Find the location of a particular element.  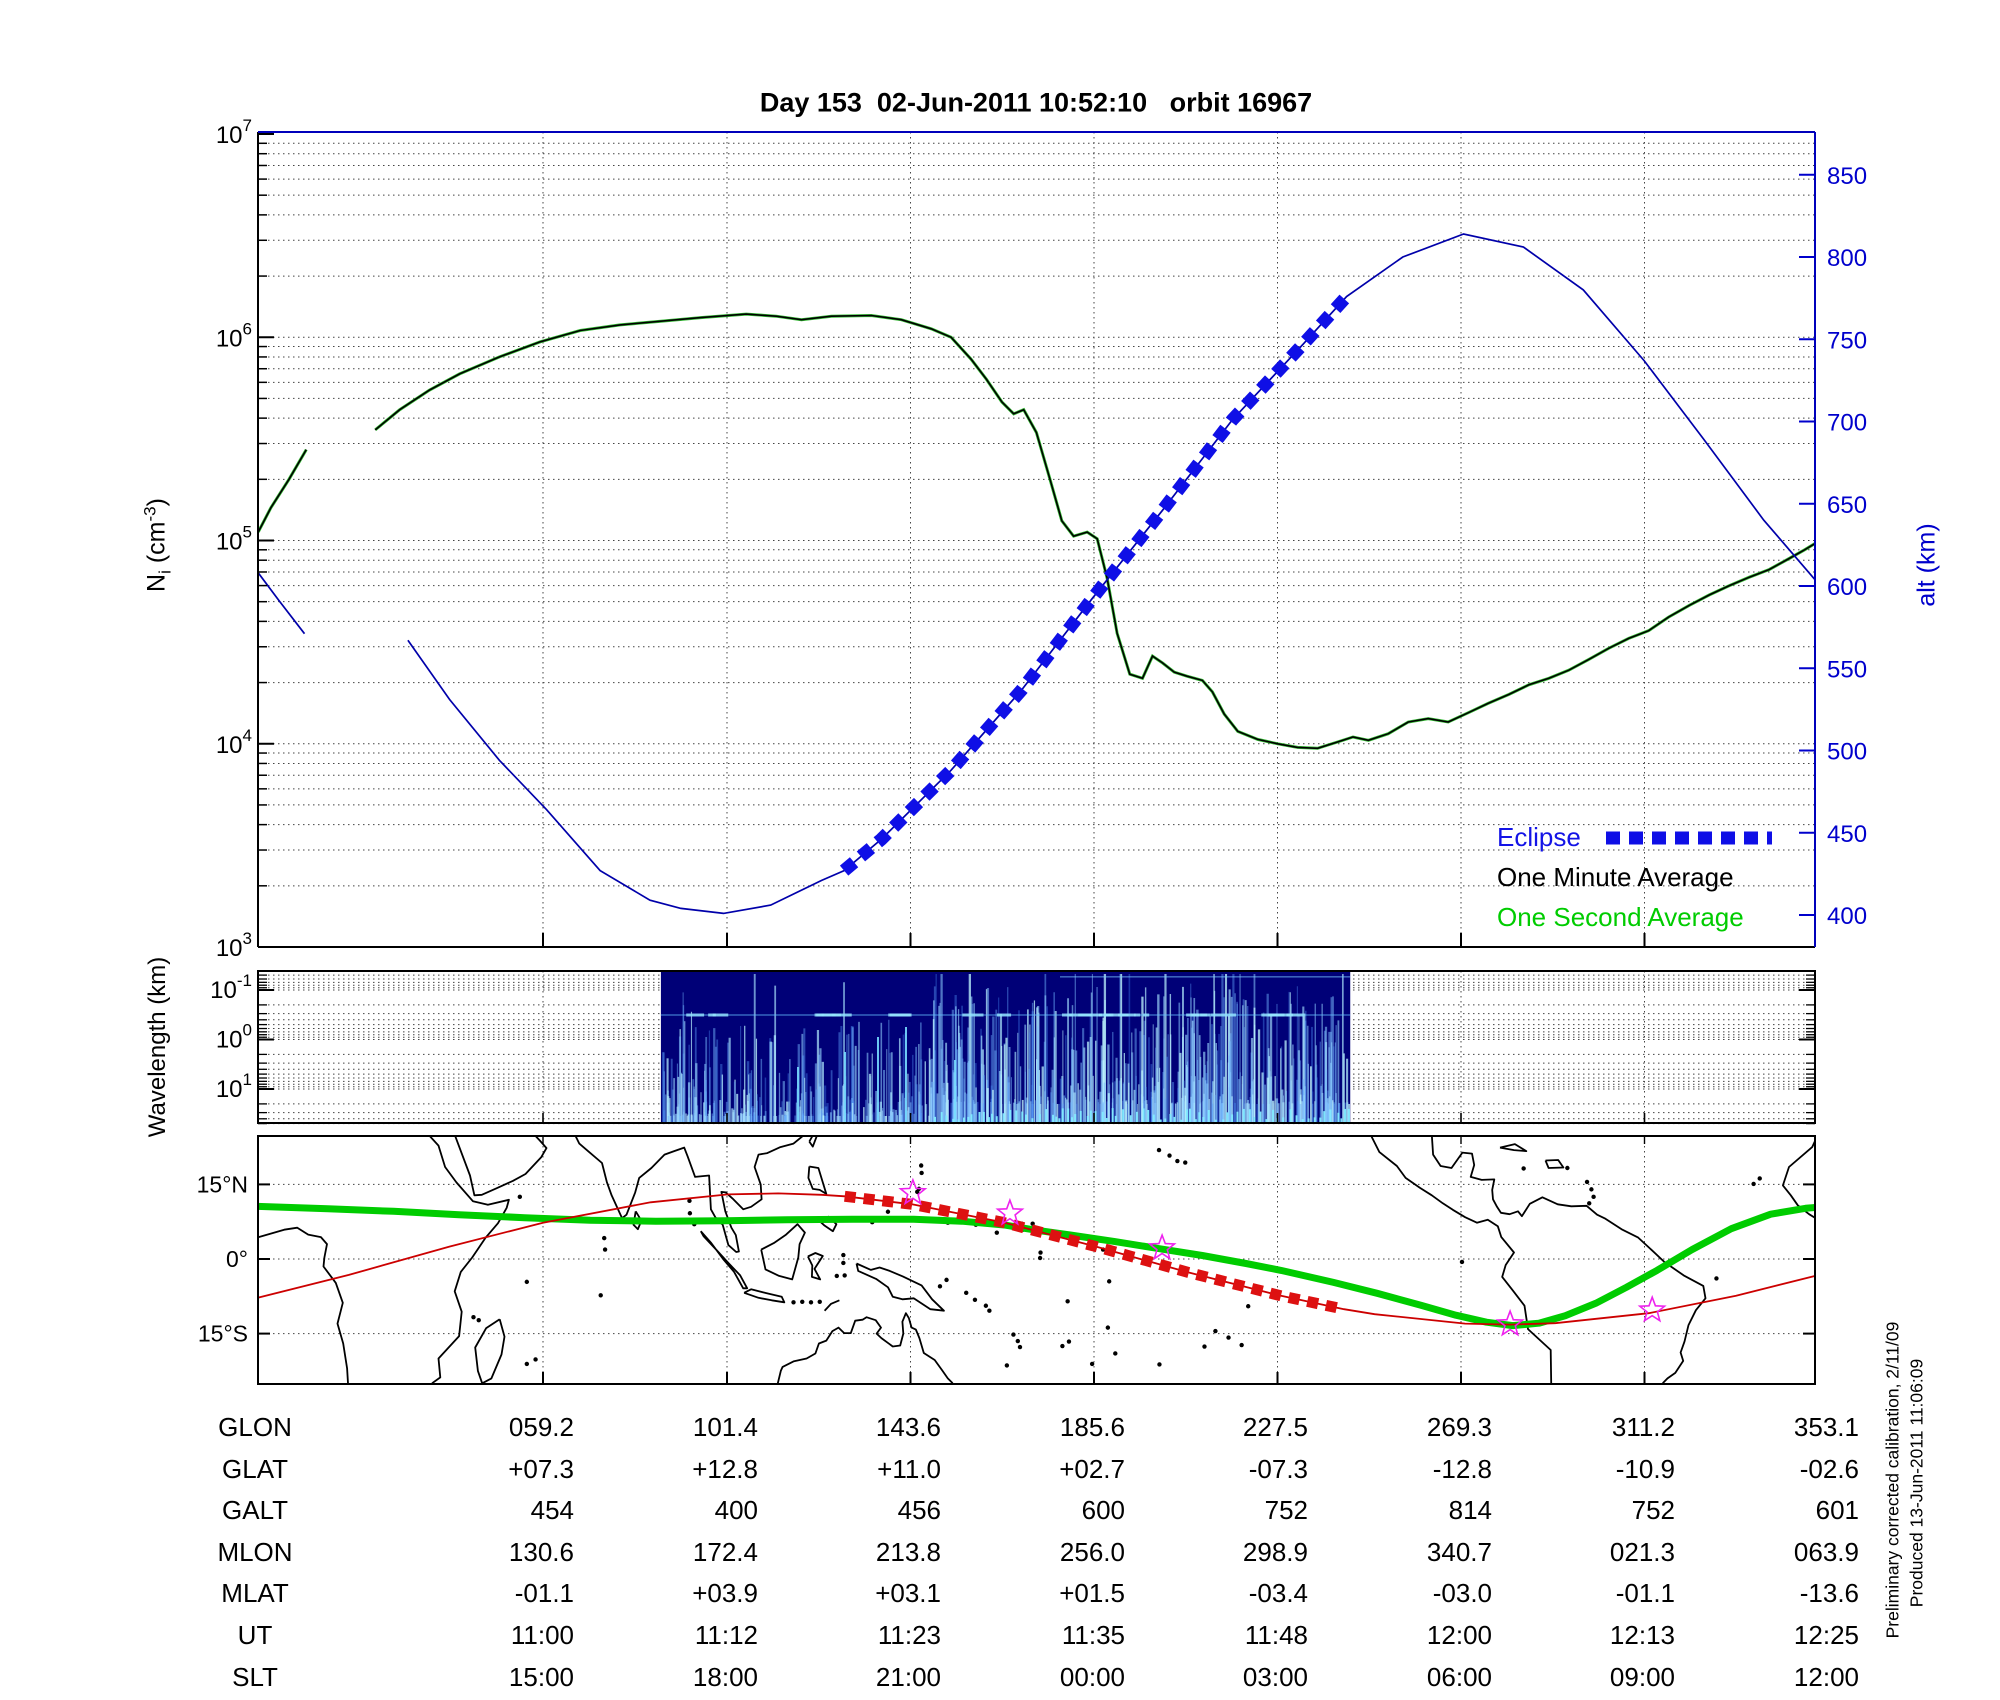

eclipse-overlay is located at coordinates (1095, 584).